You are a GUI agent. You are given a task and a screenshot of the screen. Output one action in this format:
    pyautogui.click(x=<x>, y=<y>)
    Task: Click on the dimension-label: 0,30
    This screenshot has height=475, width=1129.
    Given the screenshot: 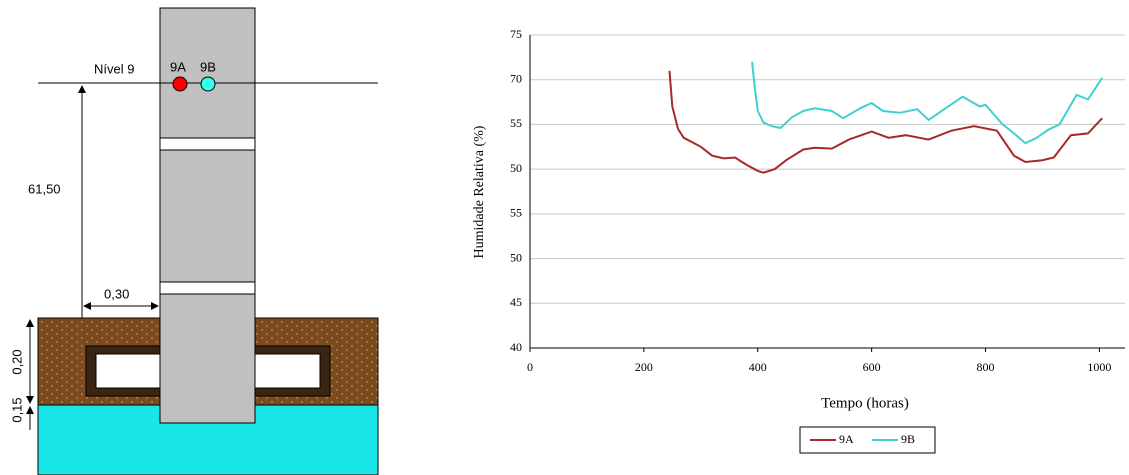 What is the action you would take?
    pyautogui.click(x=116, y=293)
    